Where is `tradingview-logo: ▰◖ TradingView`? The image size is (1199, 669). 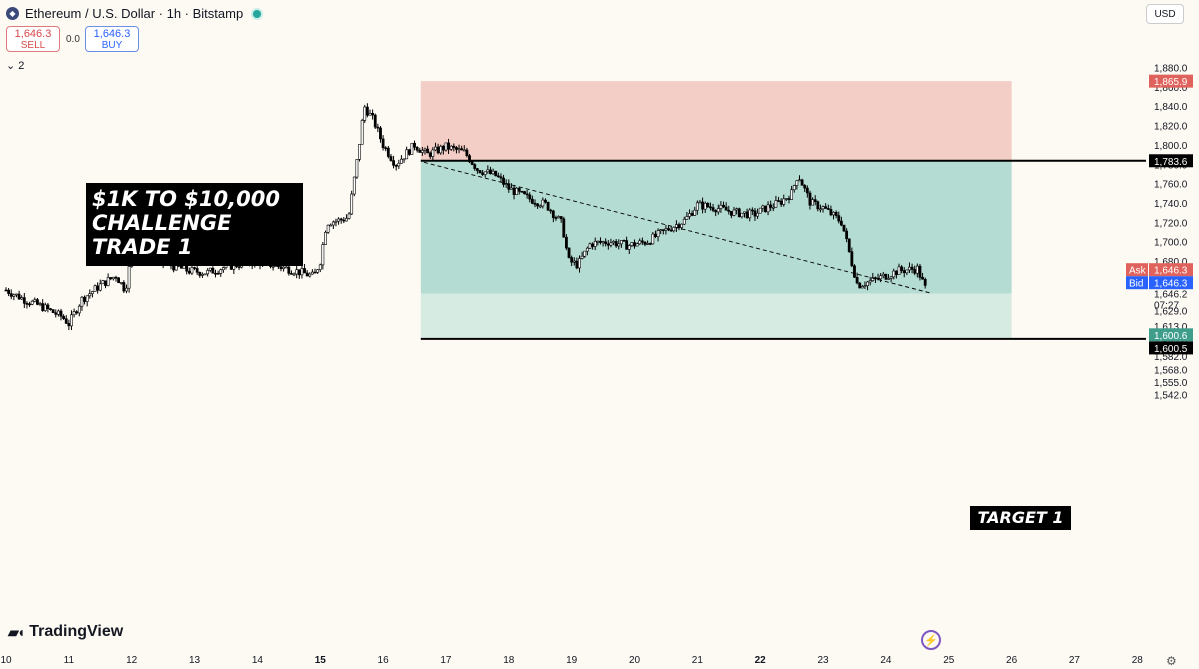
tradingview-logo: ▰◖ TradingView is located at coordinates (65, 632).